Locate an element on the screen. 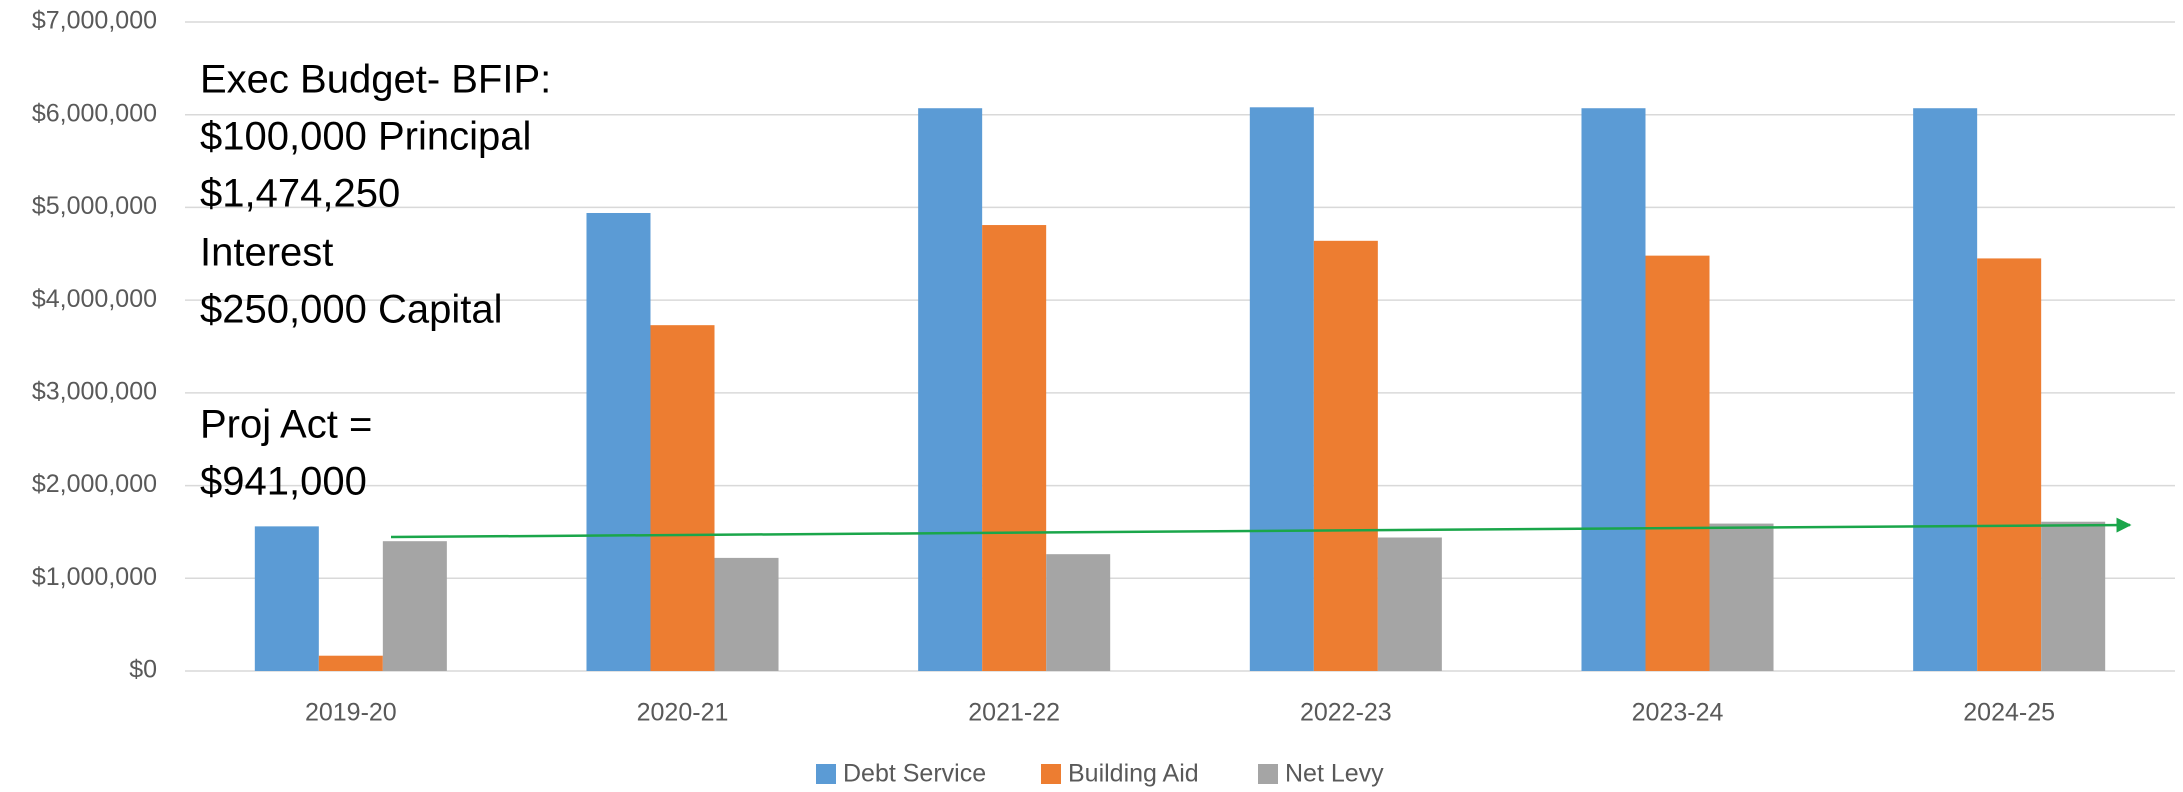 Image resolution: width=2183 pixels, height=792 pixels. y-tick-label: $1,000,000 is located at coordinates (94, 577).